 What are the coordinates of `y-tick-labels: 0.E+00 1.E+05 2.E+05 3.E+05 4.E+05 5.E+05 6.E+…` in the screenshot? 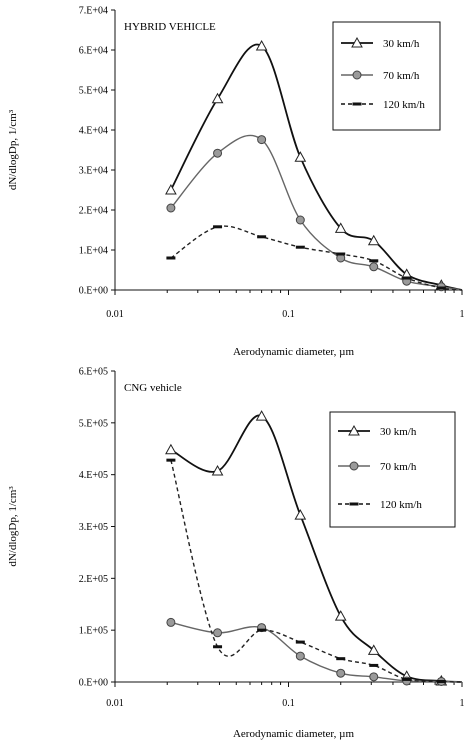 It's located at (93, 528).